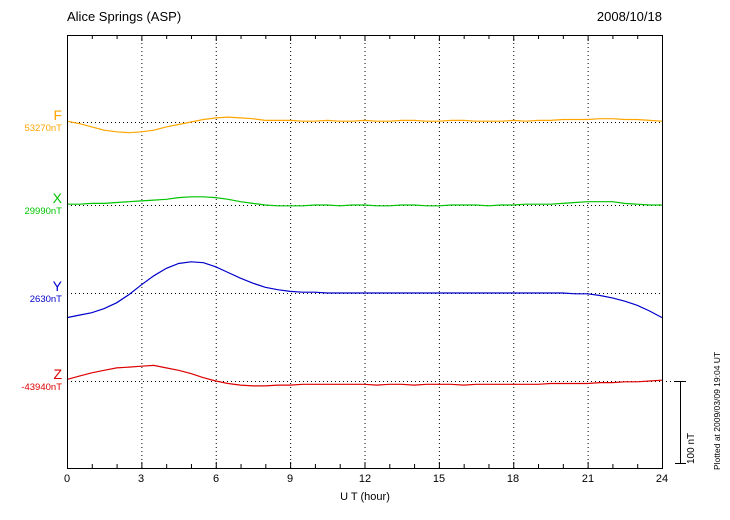  What do you see at coordinates (67, 479) in the screenshot?
I see `x-tick-0: 0` at bounding box center [67, 479].